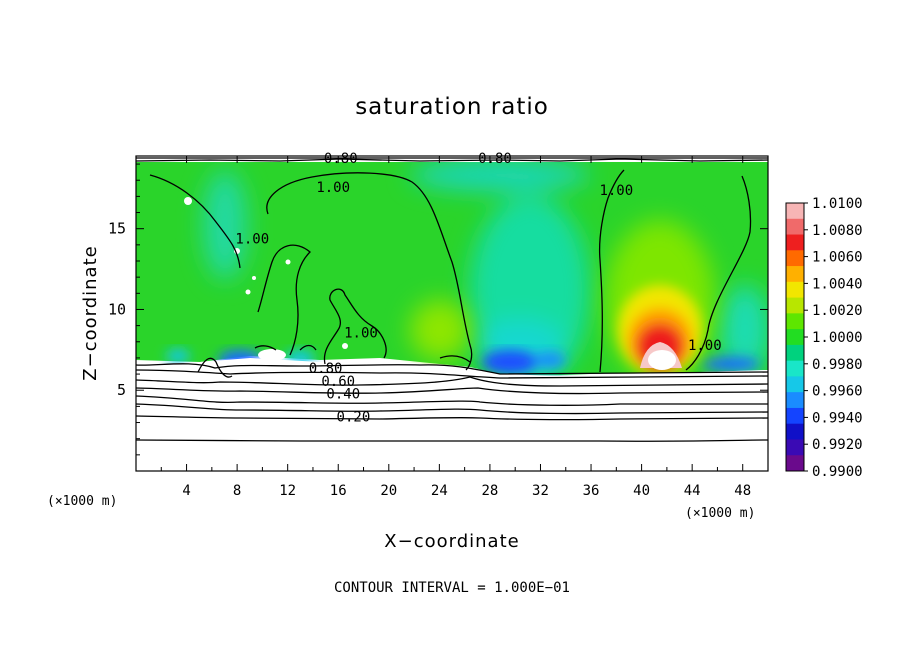 The image size is (904, 654). Describe the element at coordinates (186, 491) in the screenshot. I see `x-tick-label: 4` at that location.